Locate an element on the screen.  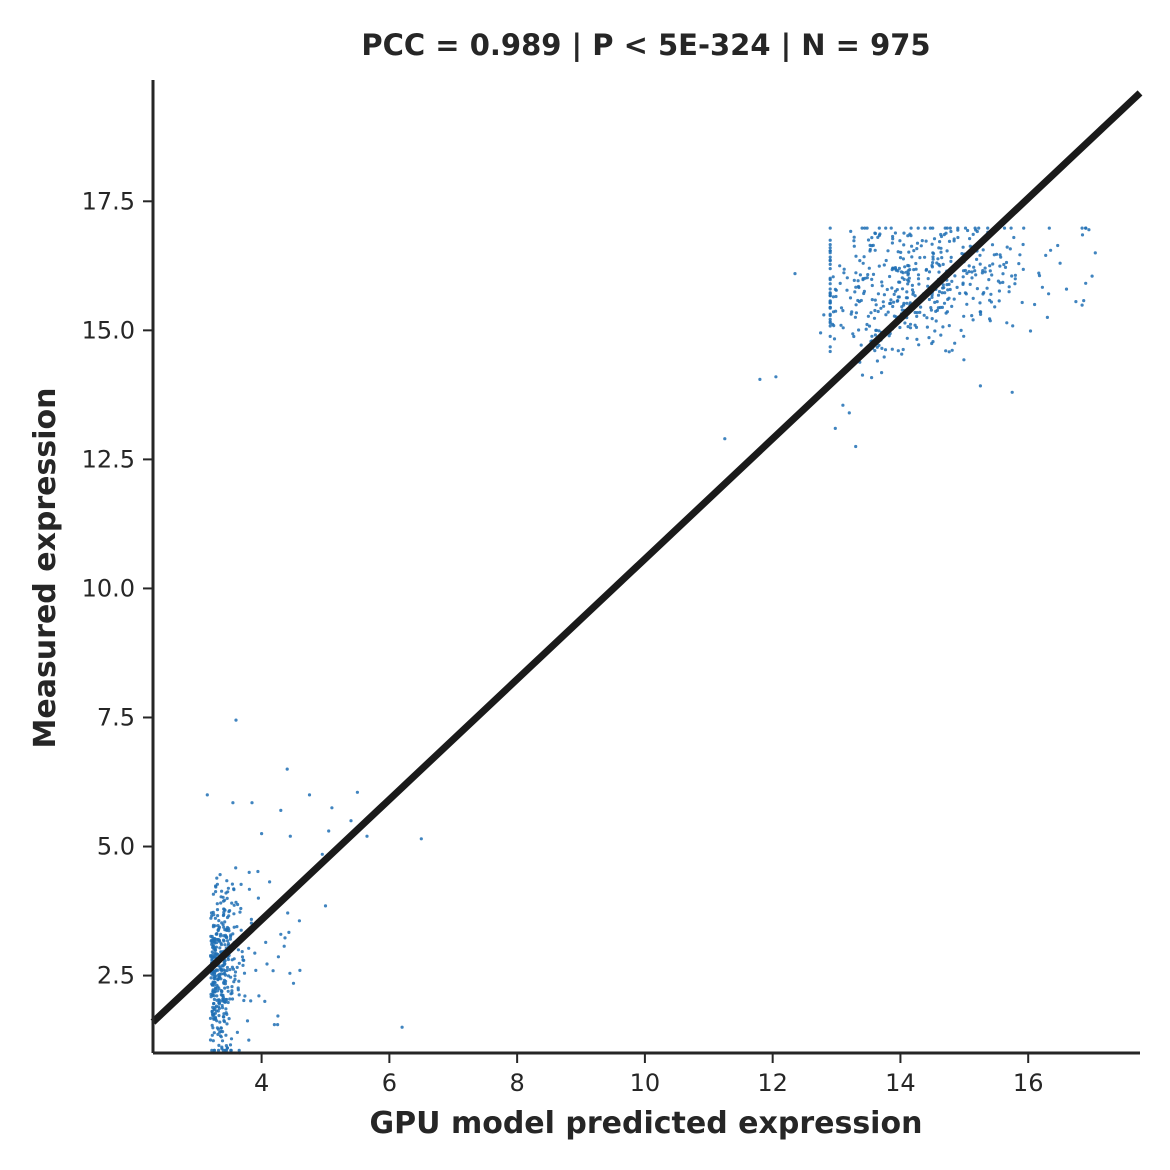
x-tick-label: 14 is located at coordinates (900, 1083).